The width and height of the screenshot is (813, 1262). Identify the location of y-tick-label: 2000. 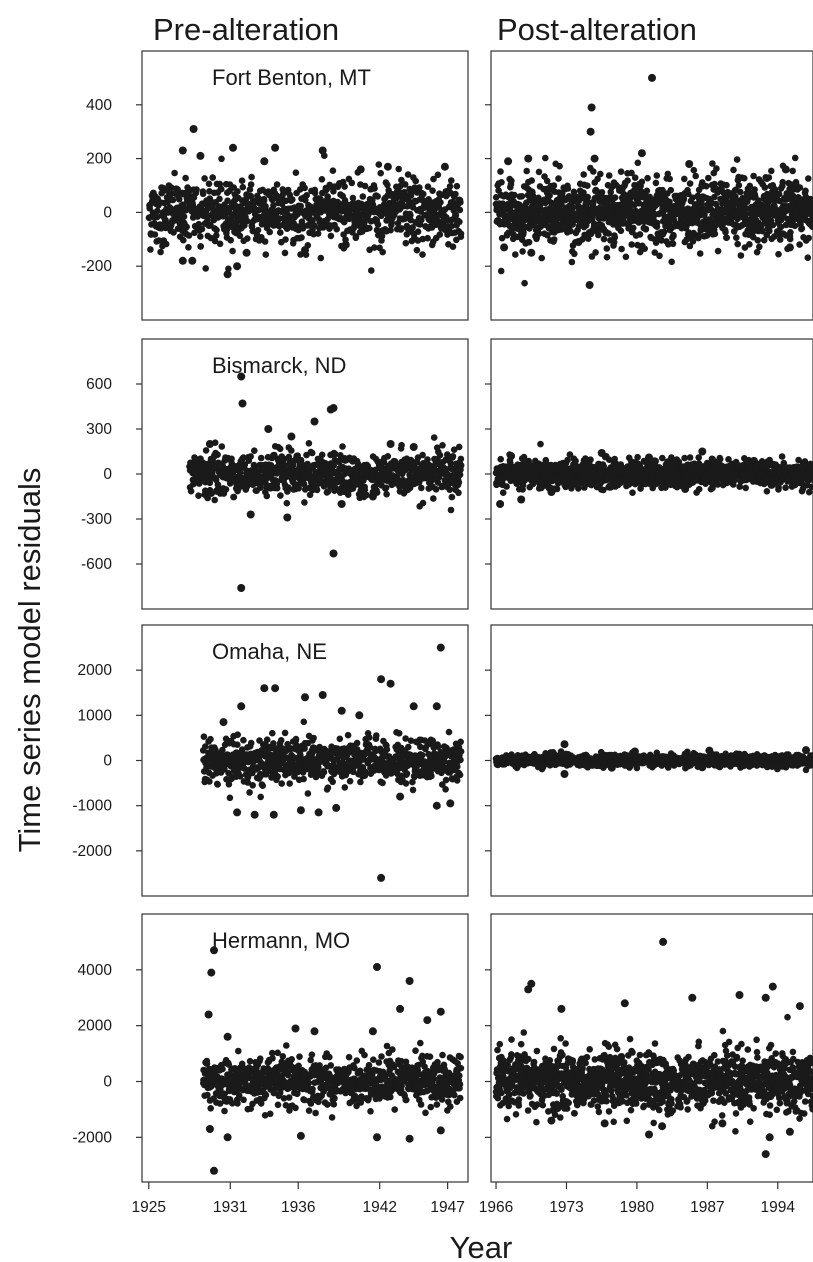
(95, 670).